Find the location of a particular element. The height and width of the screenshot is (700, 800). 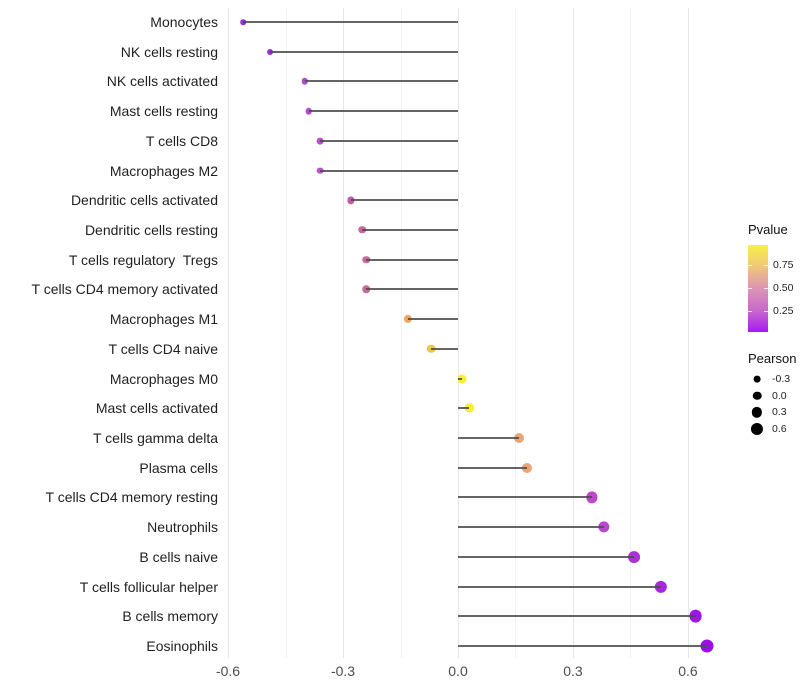

pvalue-tick-label: 0.50 is located at coordinates (783, 288).